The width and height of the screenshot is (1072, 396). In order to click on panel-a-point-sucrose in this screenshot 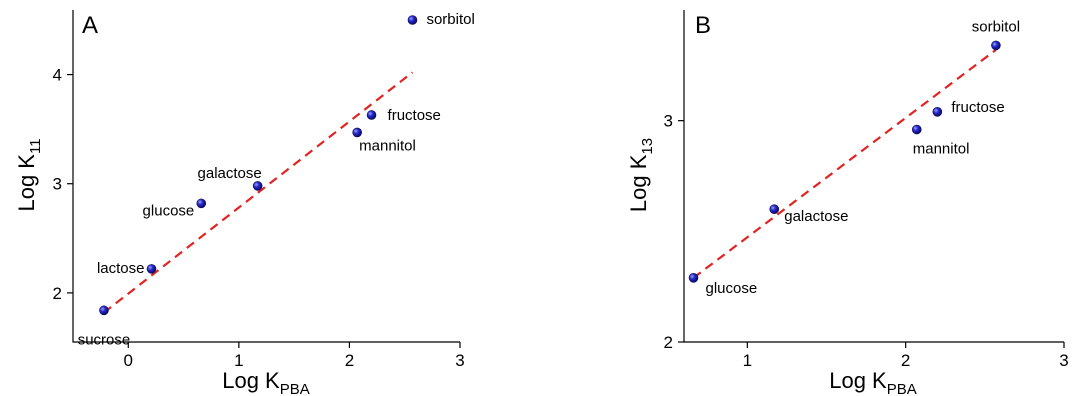, I will do `click(104, 310)`.